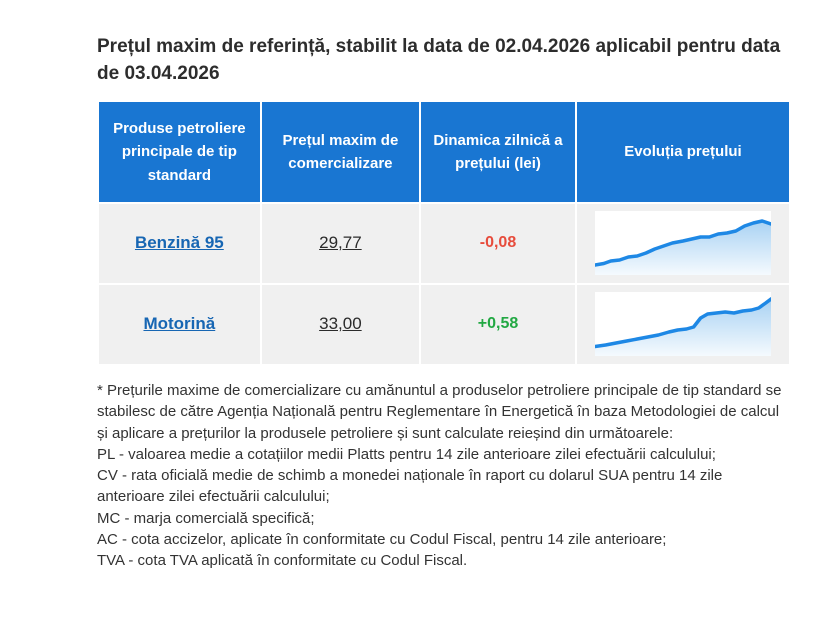 This screenshot has width=837, height=639. Describe the element at coordinates (498, 324) in the screenshot. I see `daily-change-motorina: +0,58` at that location.